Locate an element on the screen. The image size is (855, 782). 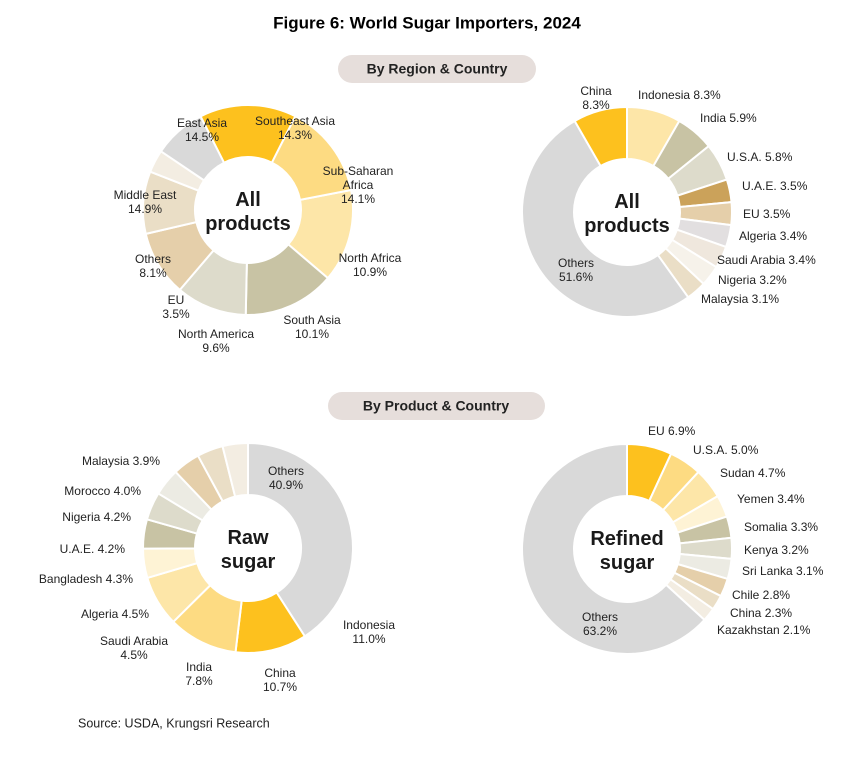
data-label-middle-east: Middle East 14.9% is located at coordinates (145, 202).